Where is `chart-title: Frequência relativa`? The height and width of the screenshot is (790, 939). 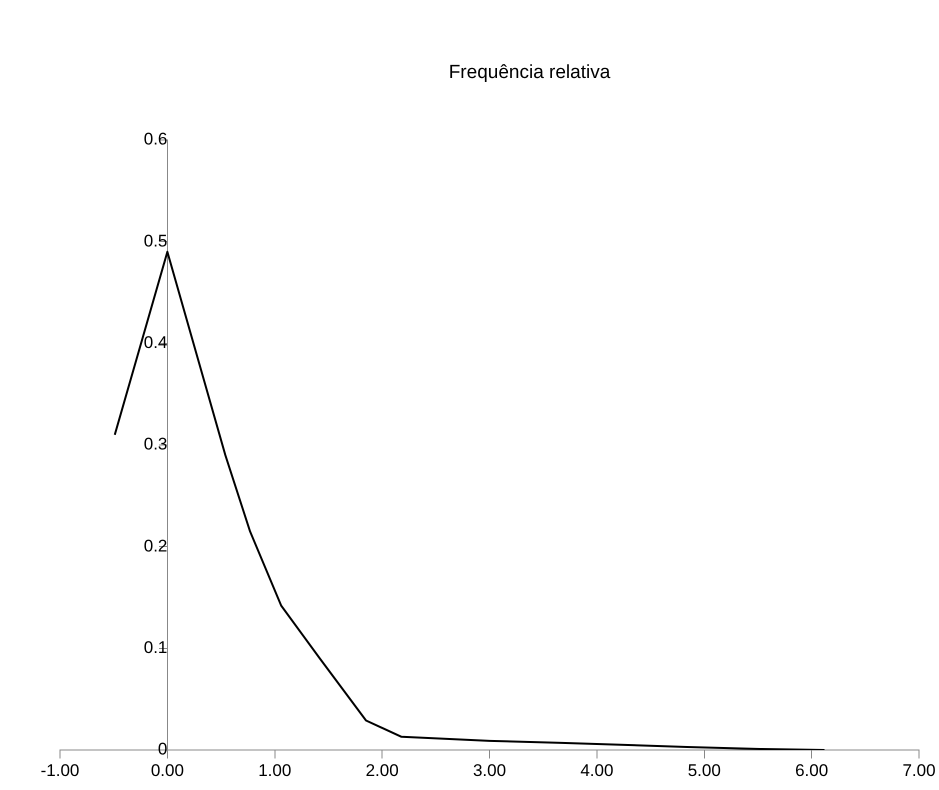
chart-title: Frequência relativa is located at coordinates (530, 73).